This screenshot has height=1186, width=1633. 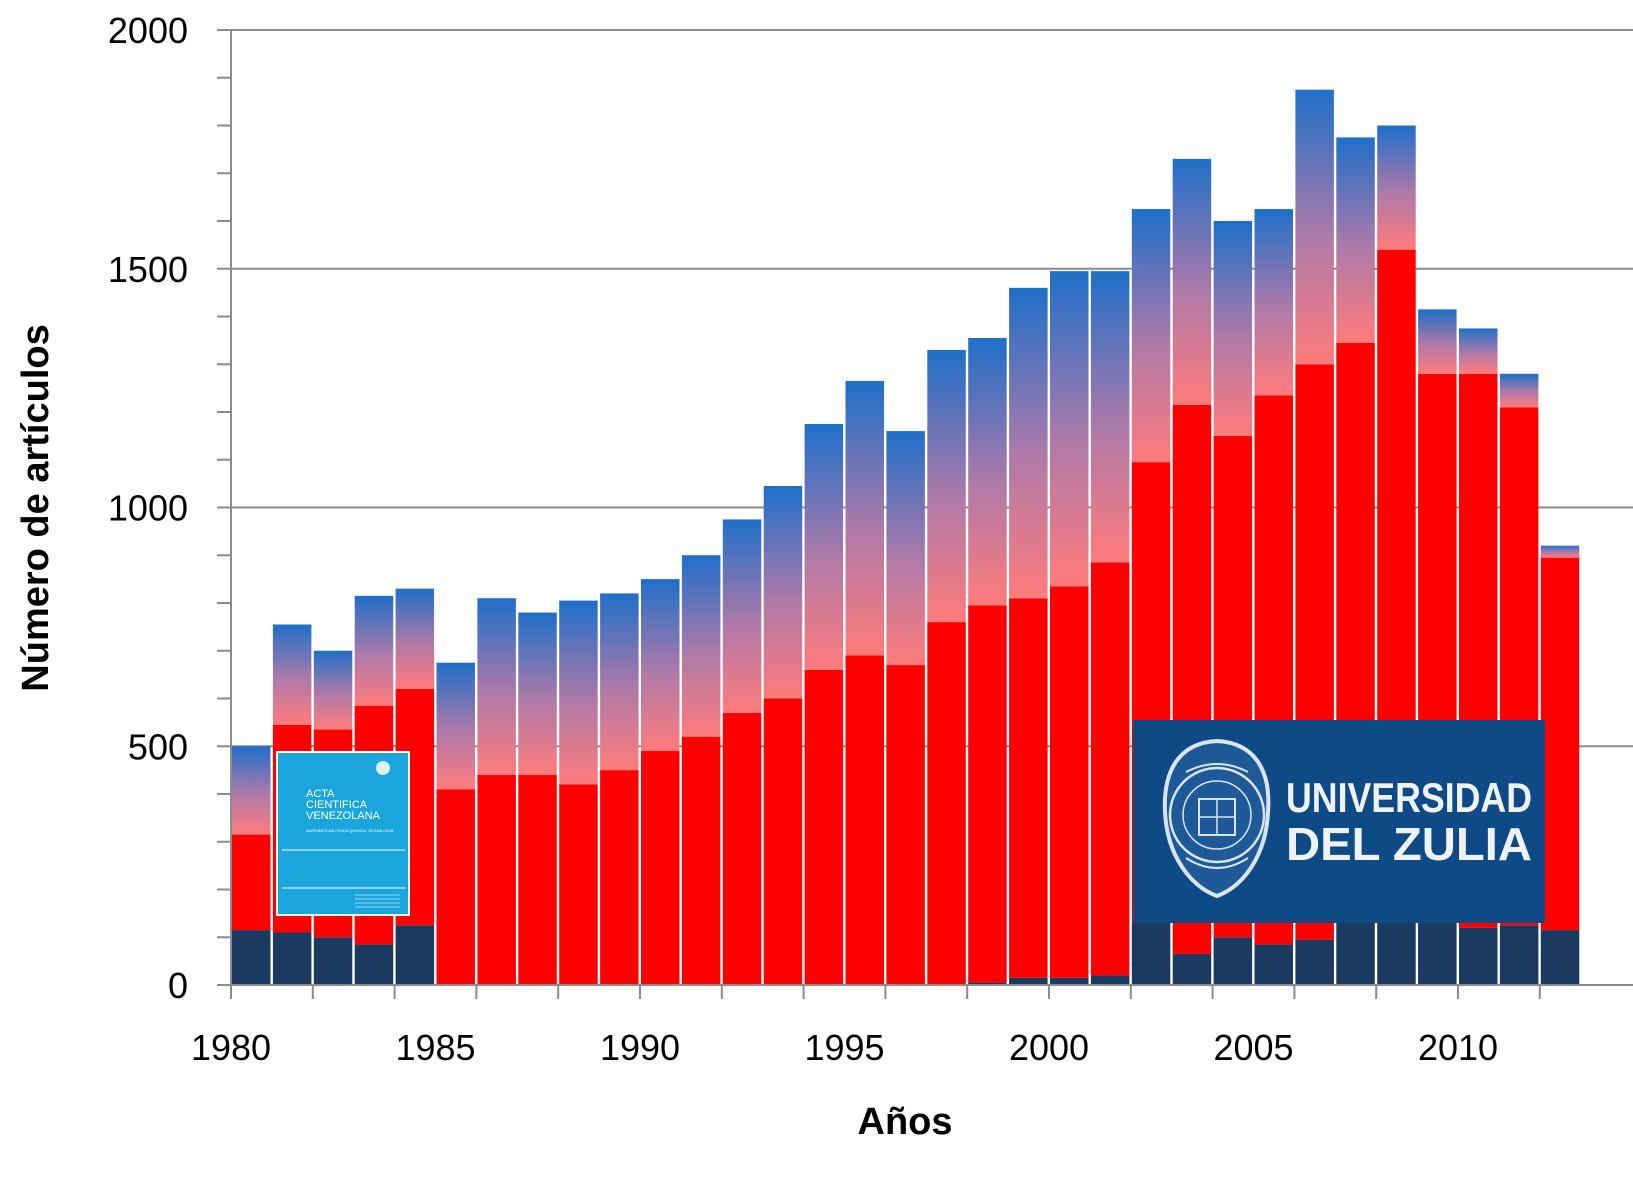 I want to click on university-seal-icon, so click(x=1216, y=818).